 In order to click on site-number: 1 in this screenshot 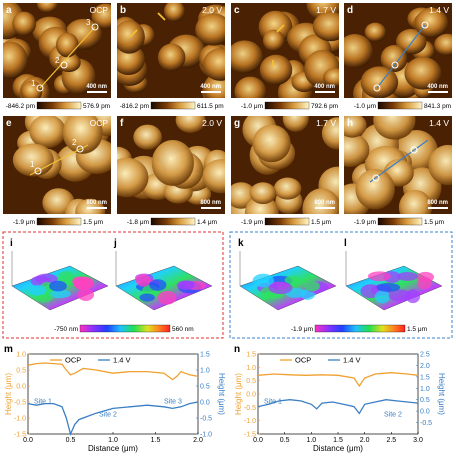, I will do `click(33, 83)`.